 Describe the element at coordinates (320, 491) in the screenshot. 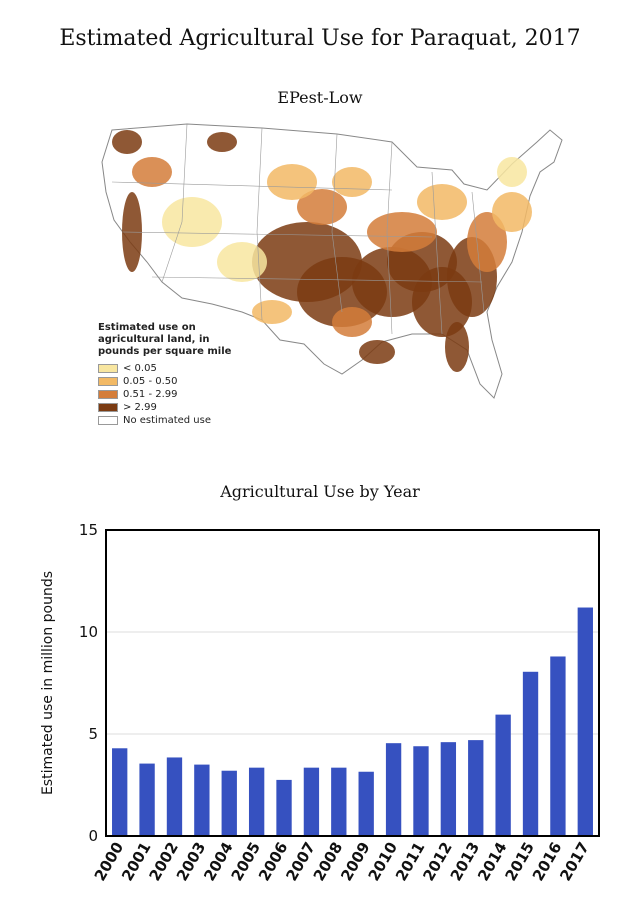

I see `chart-title: Agricultural Use by Year` at that location.